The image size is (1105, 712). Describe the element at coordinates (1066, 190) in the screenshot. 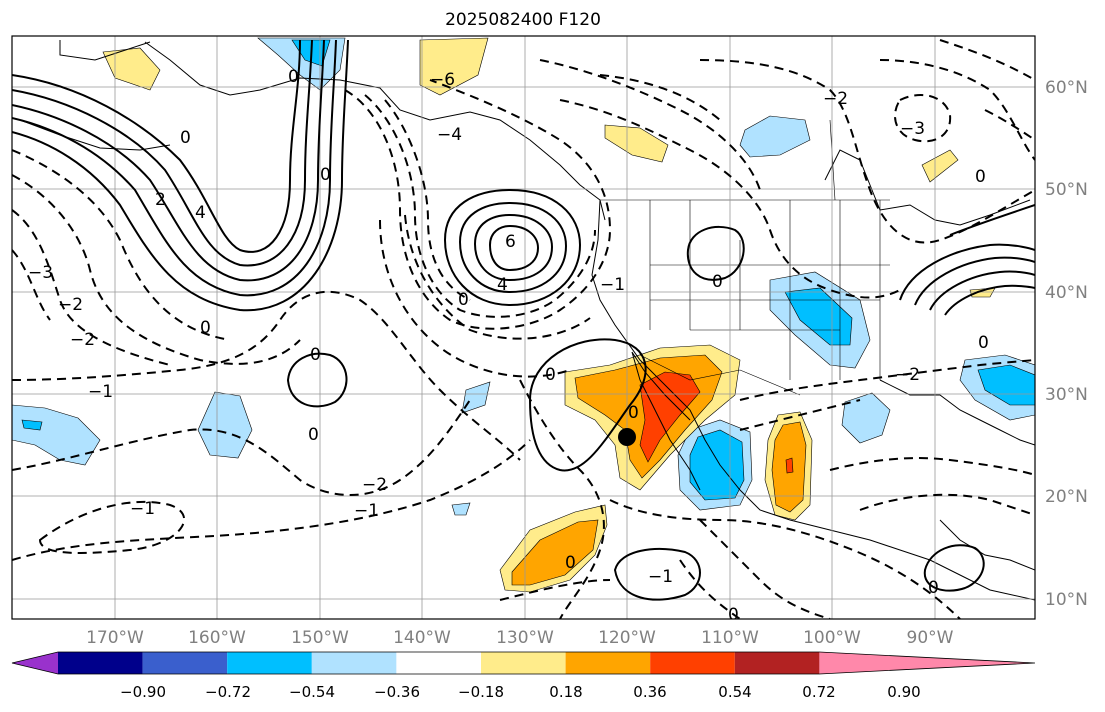

I see `lat-label: 50°N` at that location.